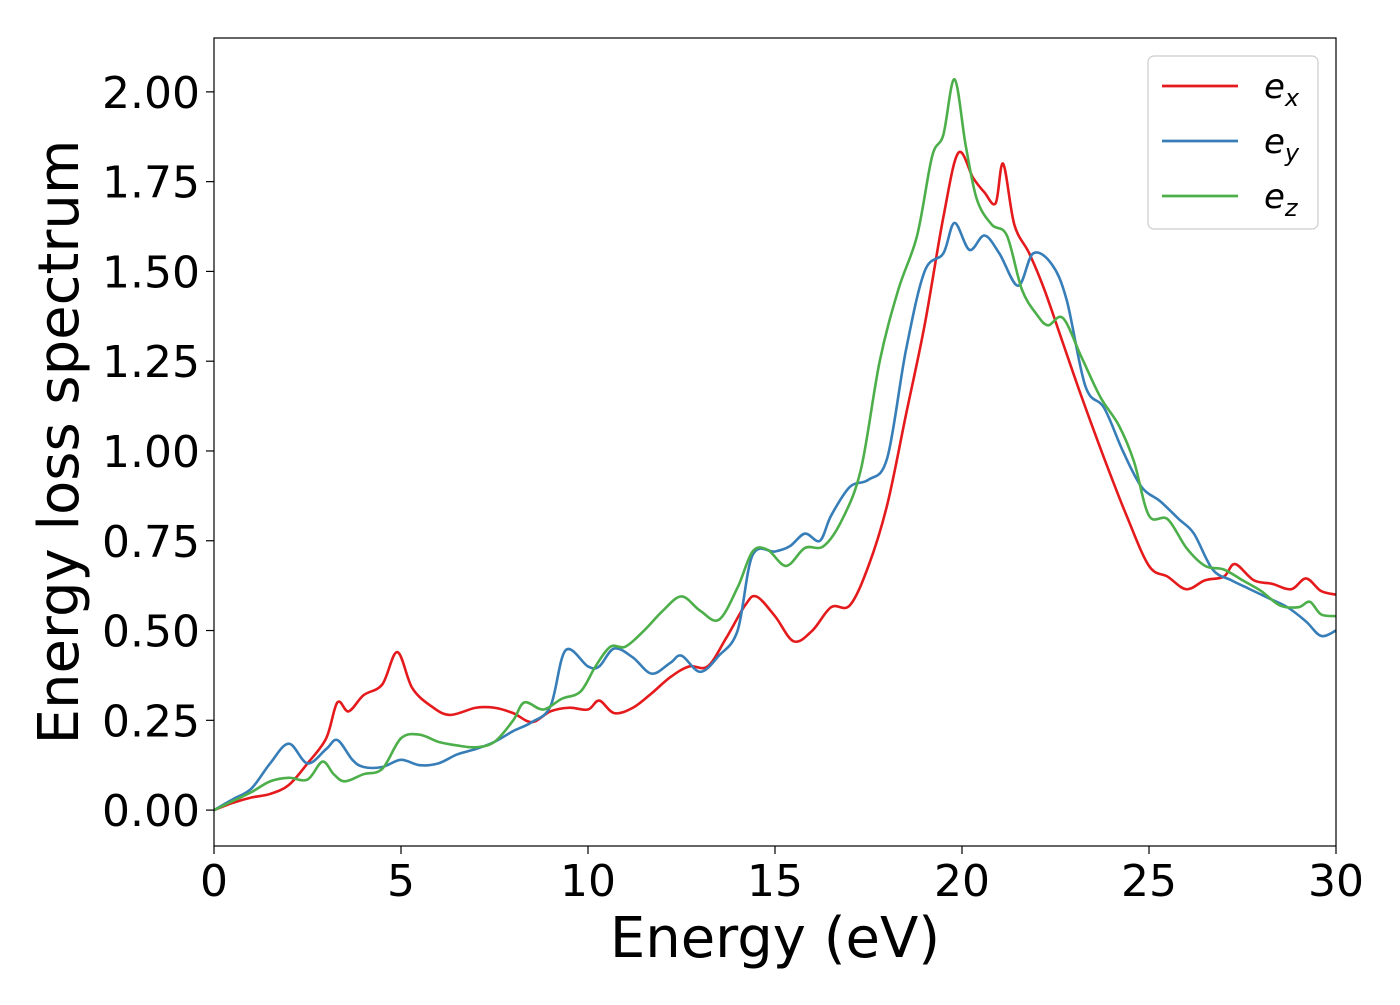 Image resolution: width=1400 pixels, height=1005 pixels. What do you see at coordinates (59, 442) in the screenshot?
I see `y-axis-title: Energy loss spectrum` at bounding box center [59, 442].